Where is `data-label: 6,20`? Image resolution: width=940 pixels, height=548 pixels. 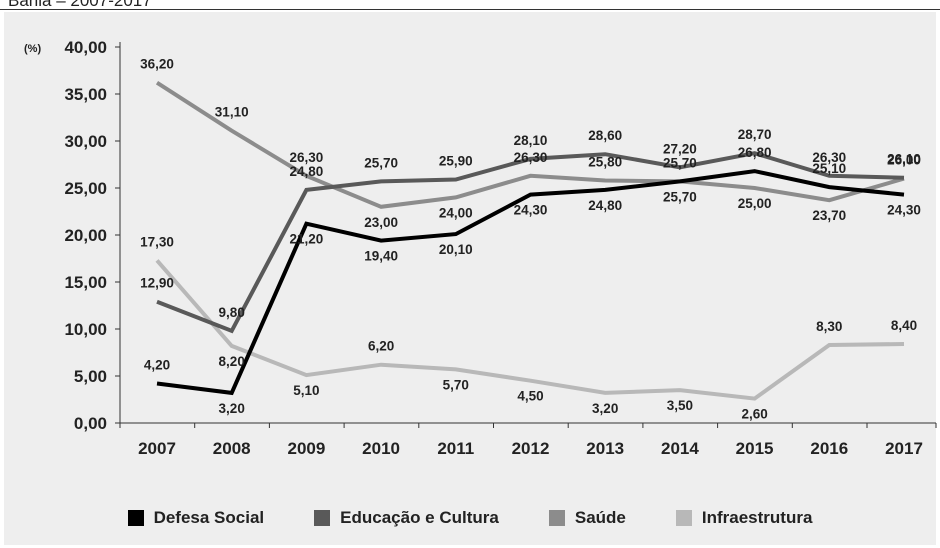 data-label: 6,20 is located at coordinates (381, 346).